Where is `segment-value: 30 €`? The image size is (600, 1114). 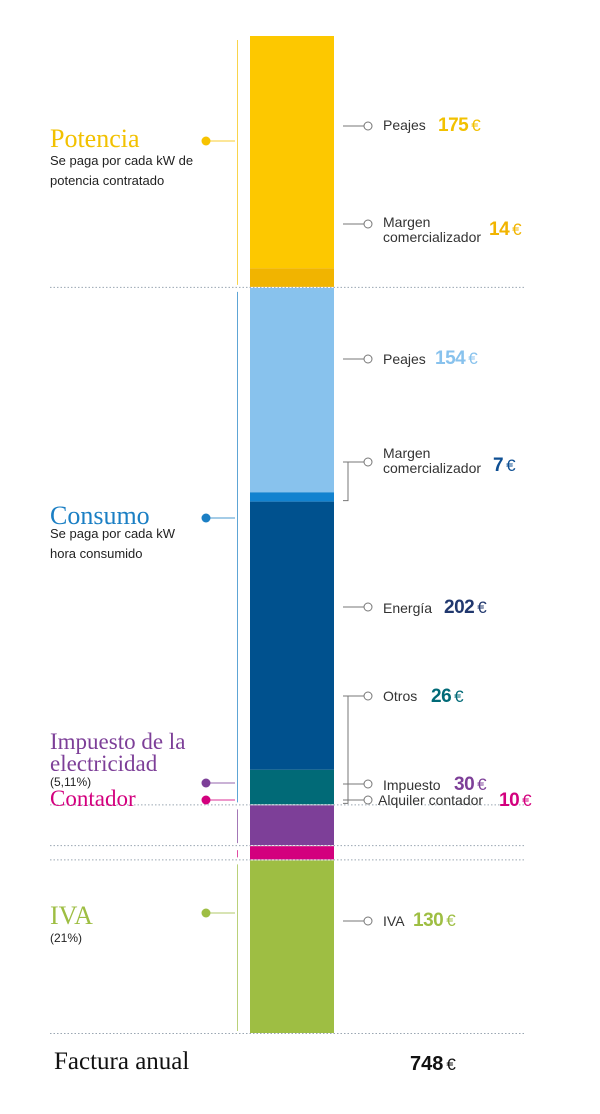 segment-value: 30 € is located at coordinates (470, 784).